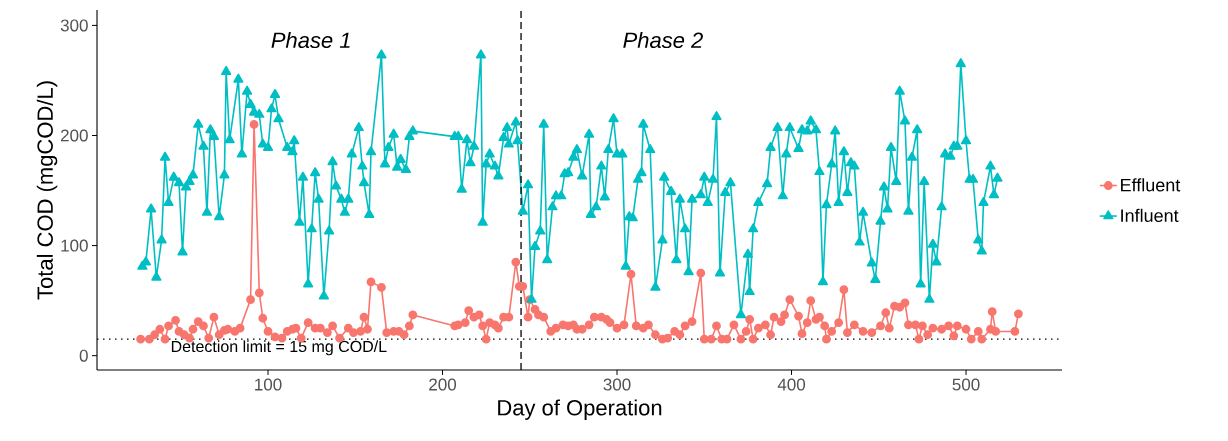 The image size is (1228, 441). I want to click on legend-label: Influent, so click(1150, 215).